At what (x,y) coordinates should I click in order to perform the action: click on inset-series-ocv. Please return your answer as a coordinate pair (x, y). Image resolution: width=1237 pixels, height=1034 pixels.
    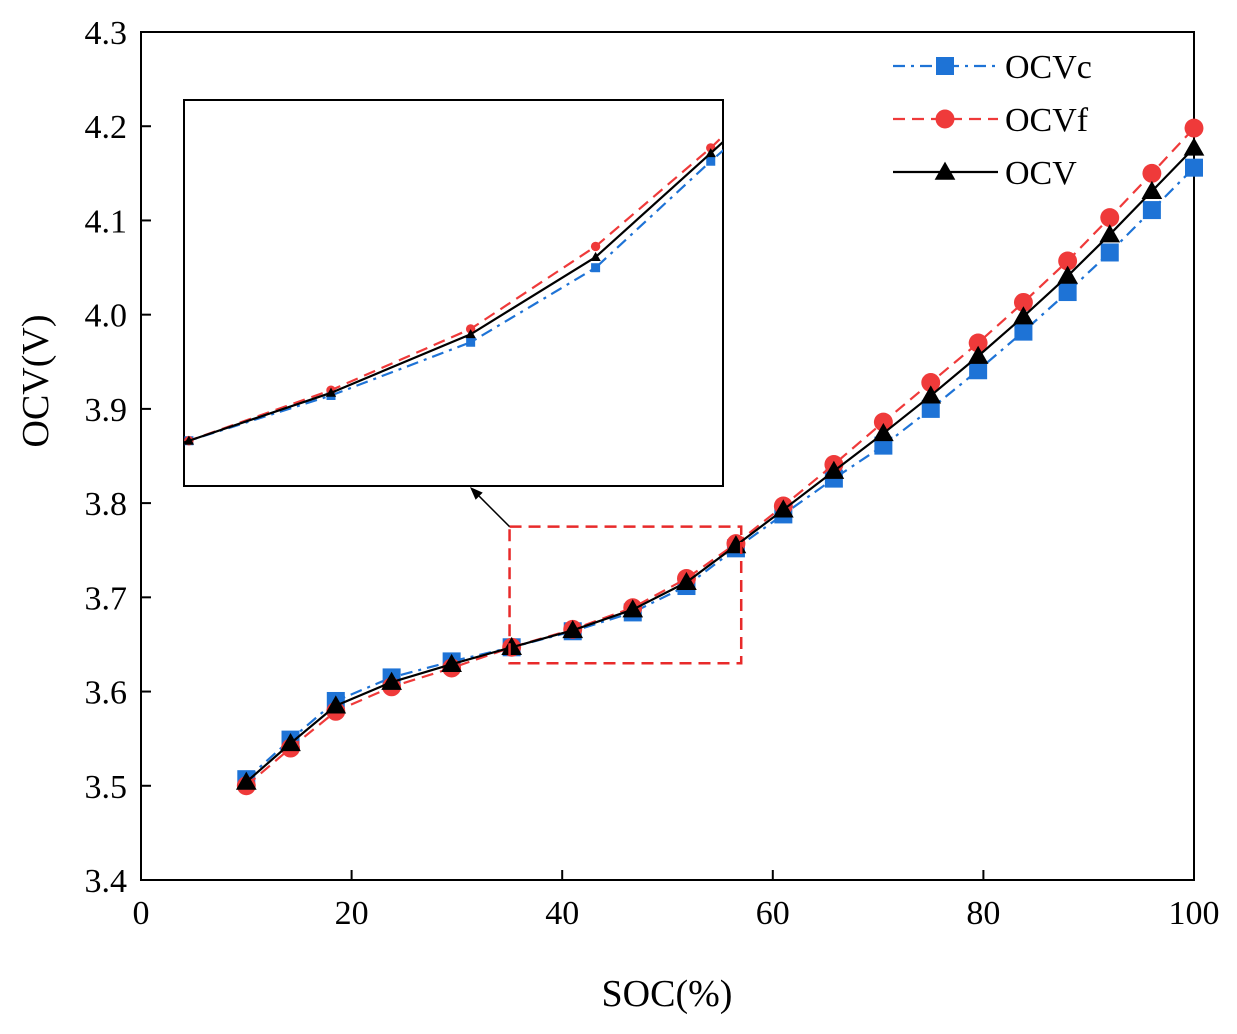
    Looking at the image, I should click on (453, 292).